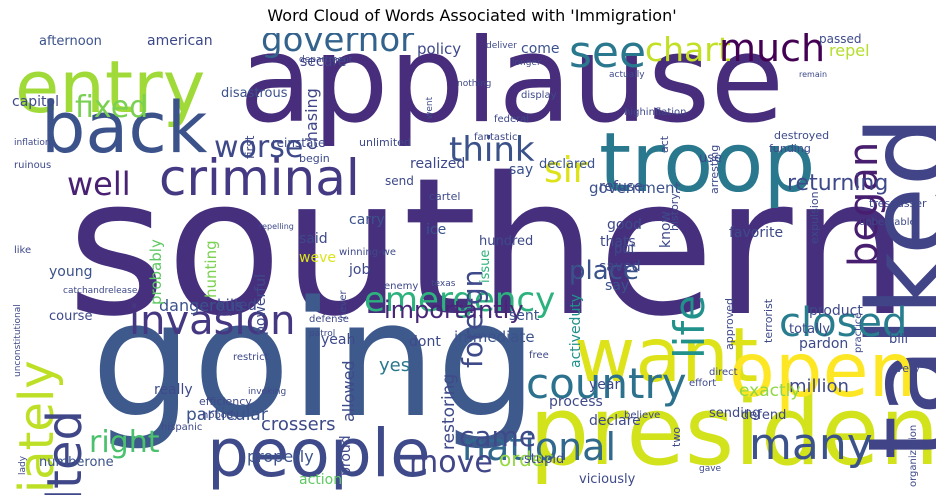 The height and width of the screenshot is (504, 944). I want to click on word: american, so click(180, 41).